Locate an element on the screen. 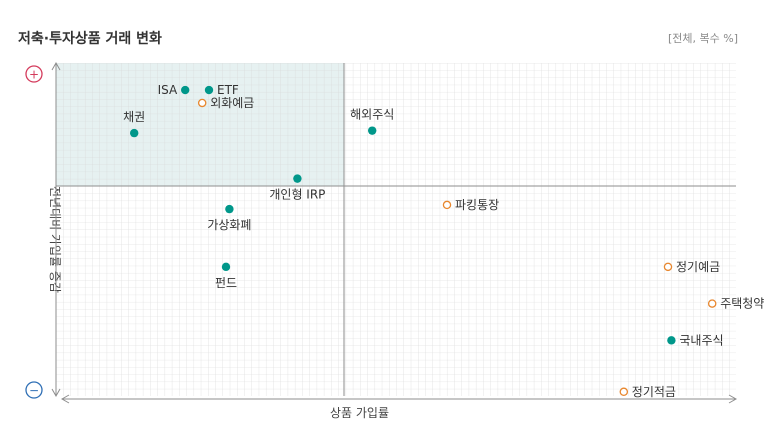 The width and height of the screenshot is (782, 444). plus-sign-icon: + is located at coordinates (34, 74).